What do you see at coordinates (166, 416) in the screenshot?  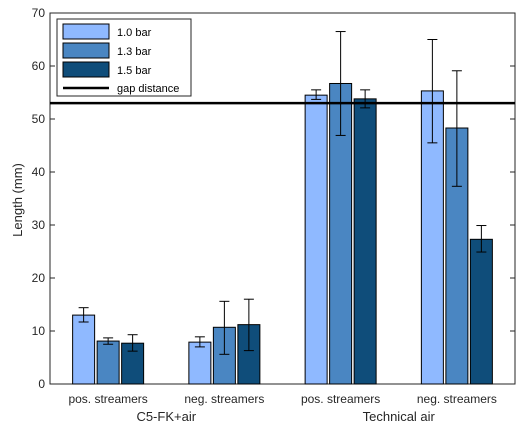 I see `group-label: C5-FK+air` at bounding box center [166, 416].